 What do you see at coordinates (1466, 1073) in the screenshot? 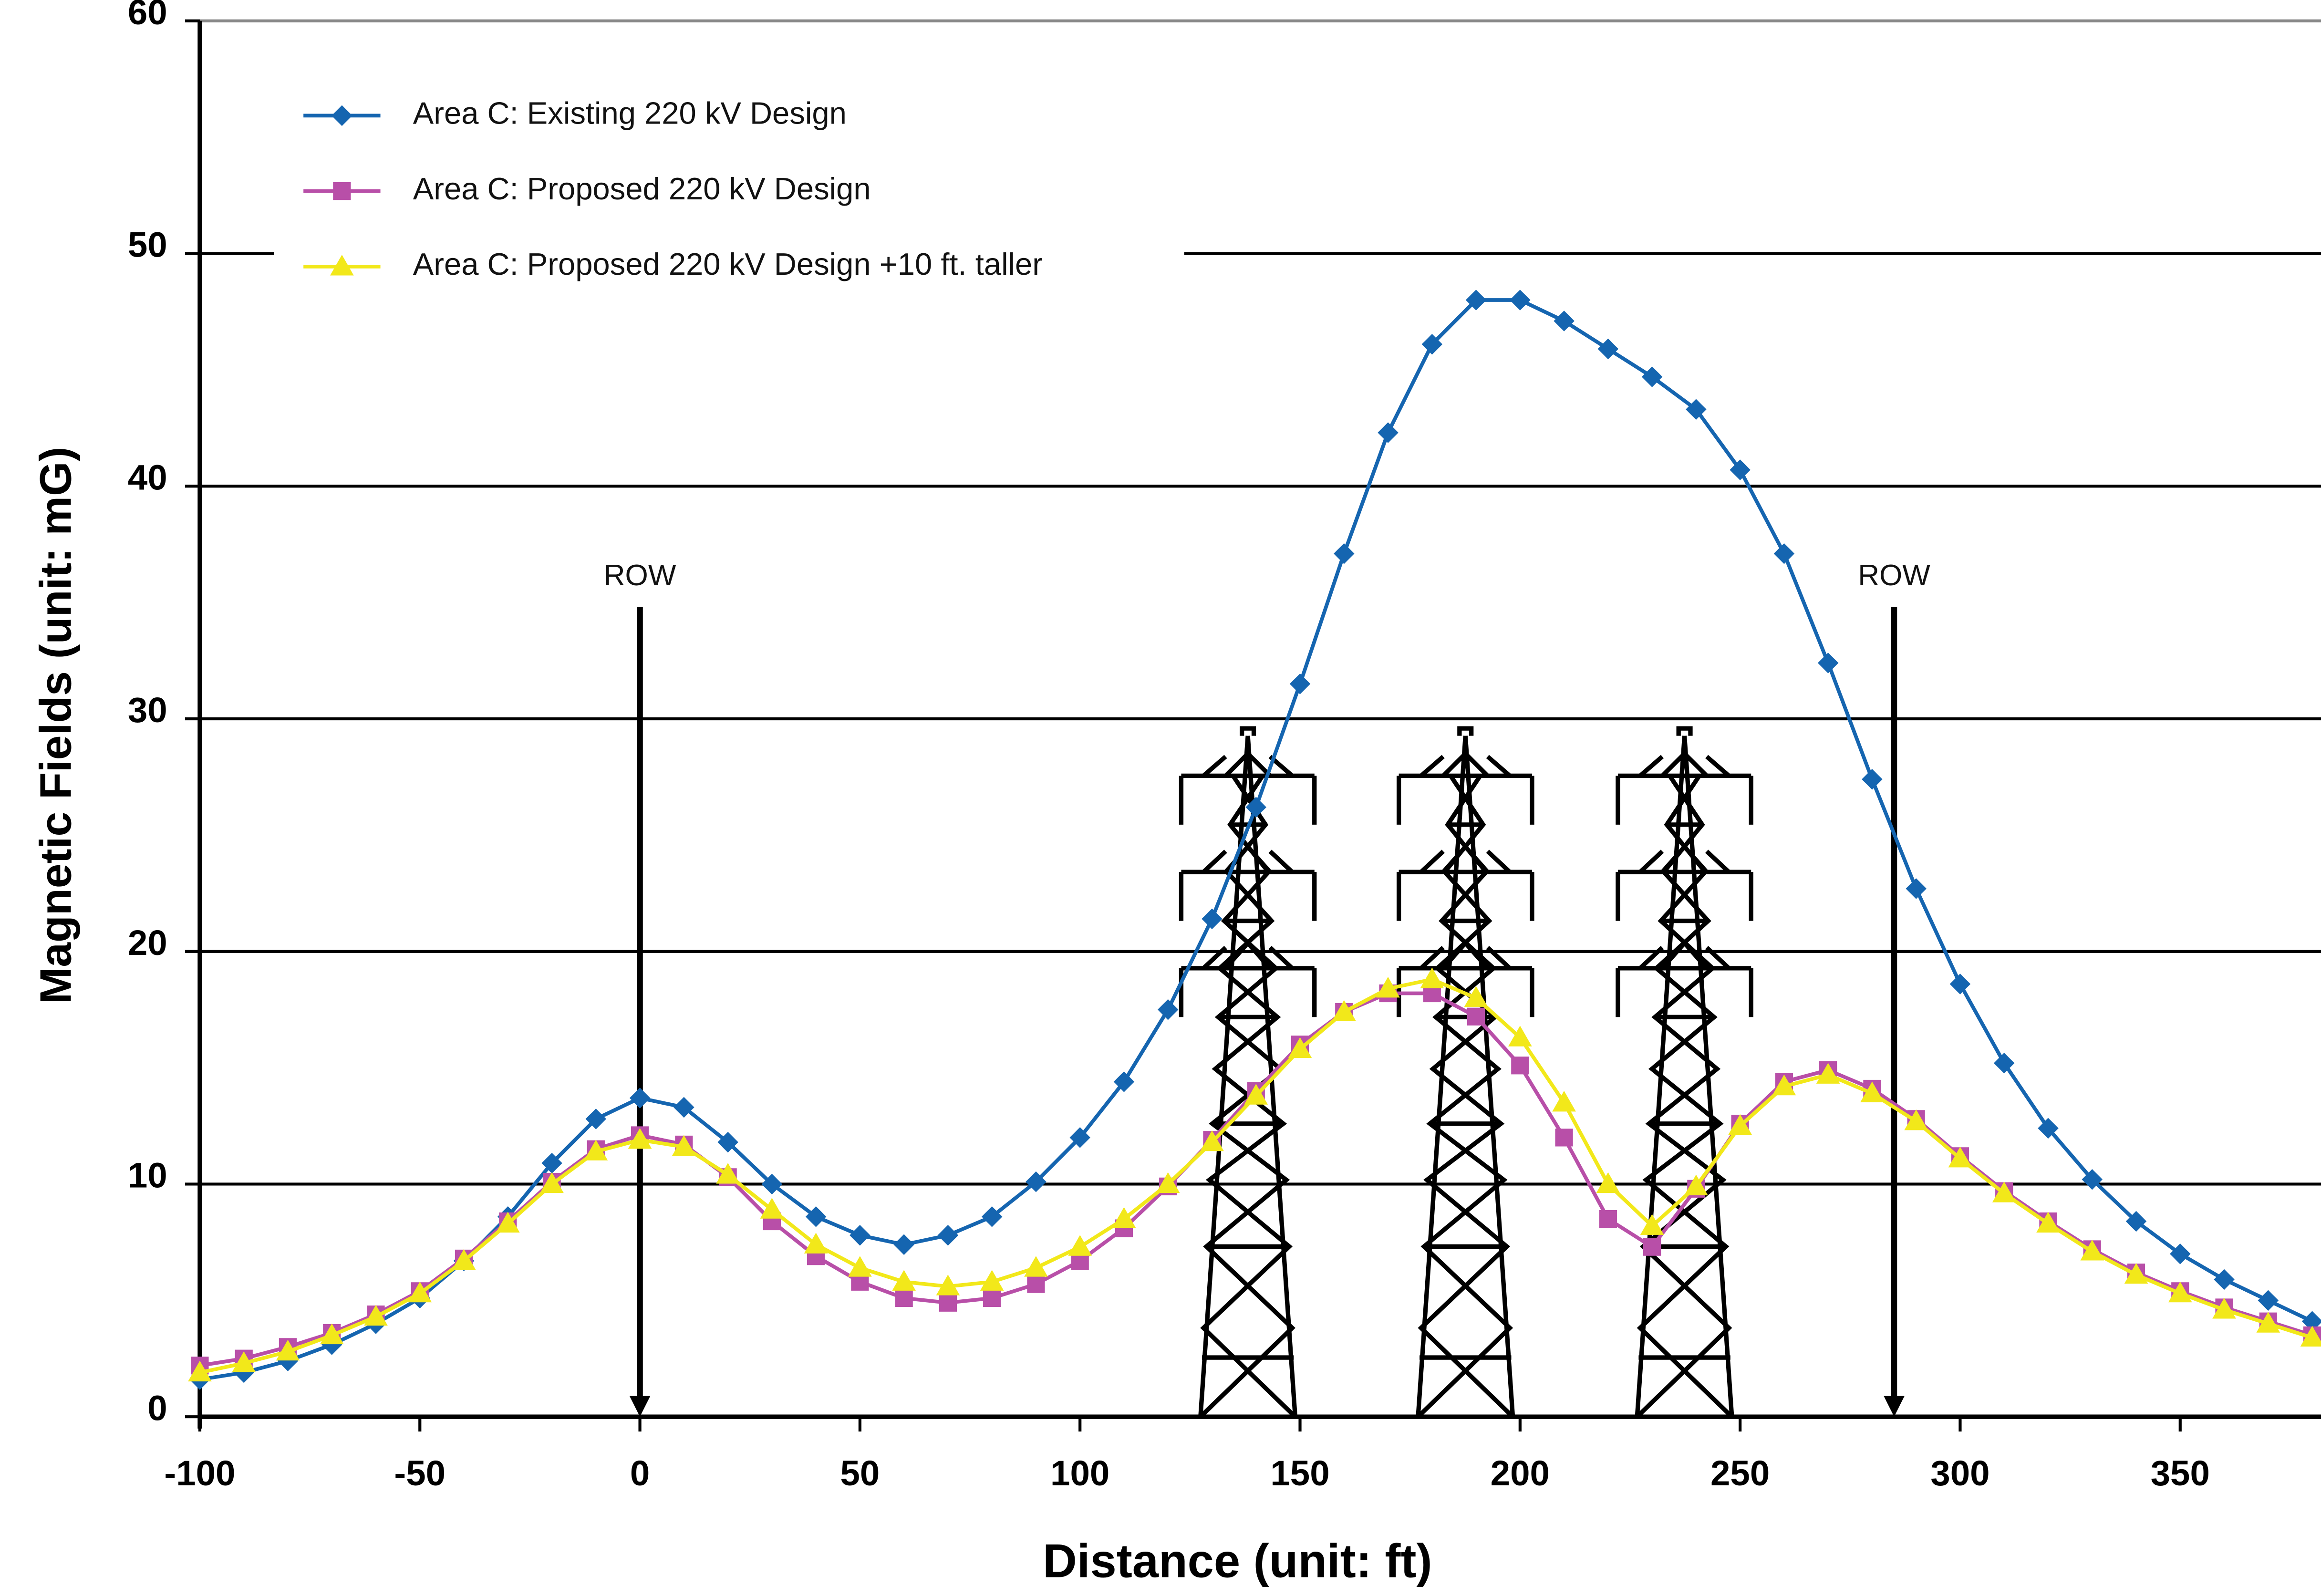
I see `towers` at bounding box center [1466, 1073].